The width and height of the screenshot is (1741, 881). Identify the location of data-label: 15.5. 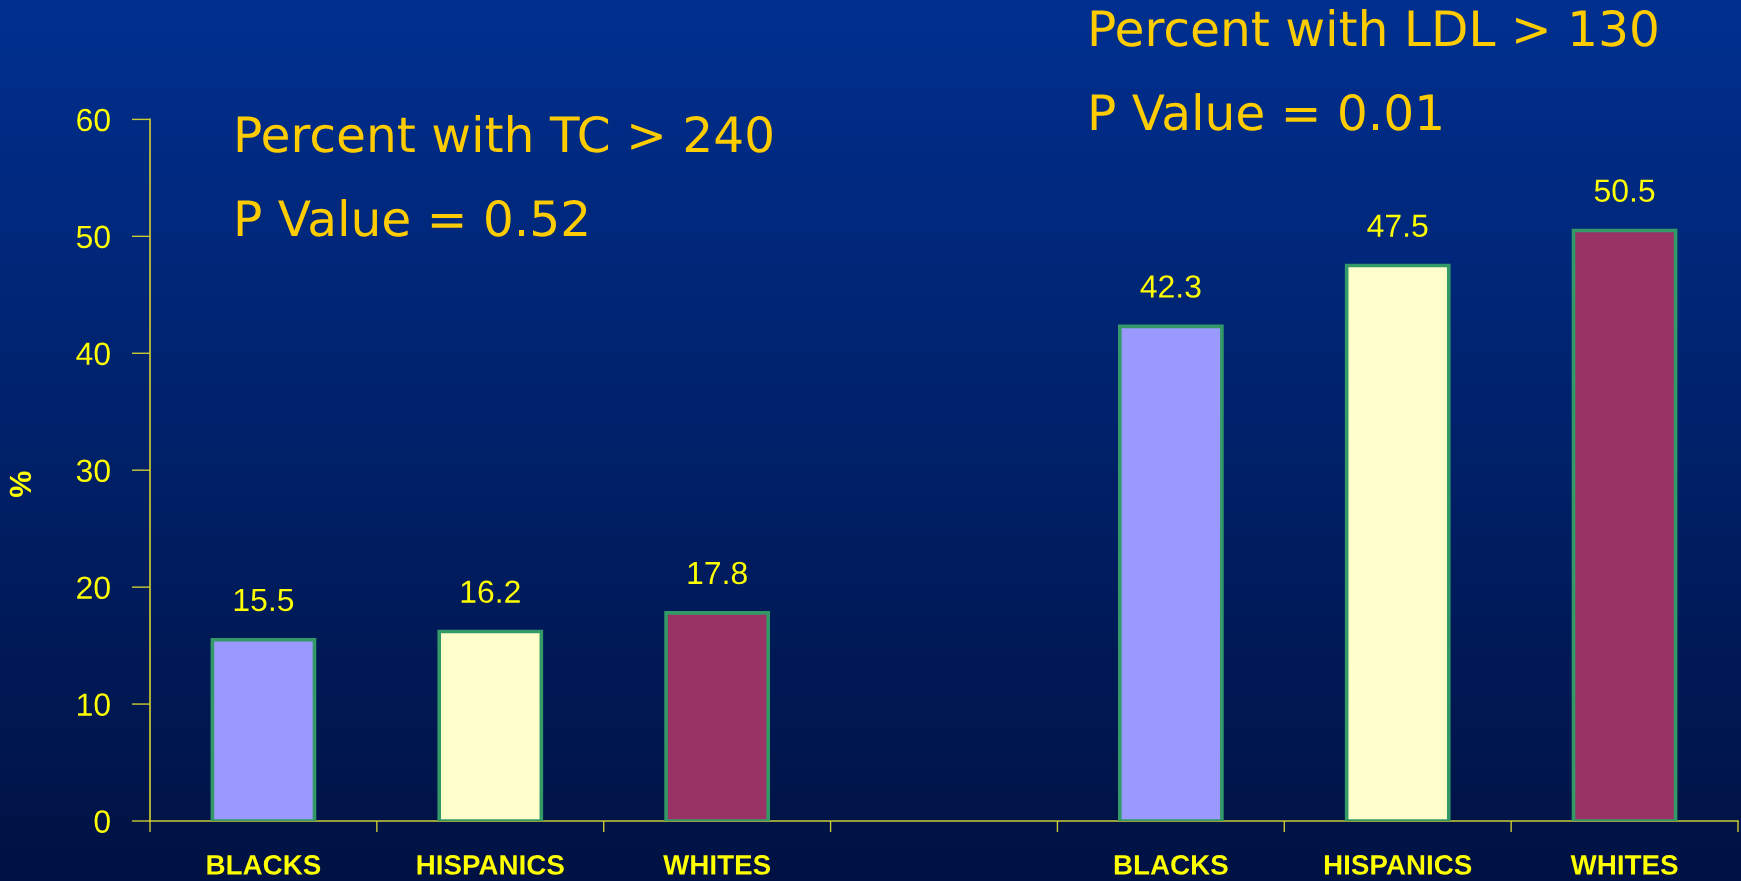
(264, 600).